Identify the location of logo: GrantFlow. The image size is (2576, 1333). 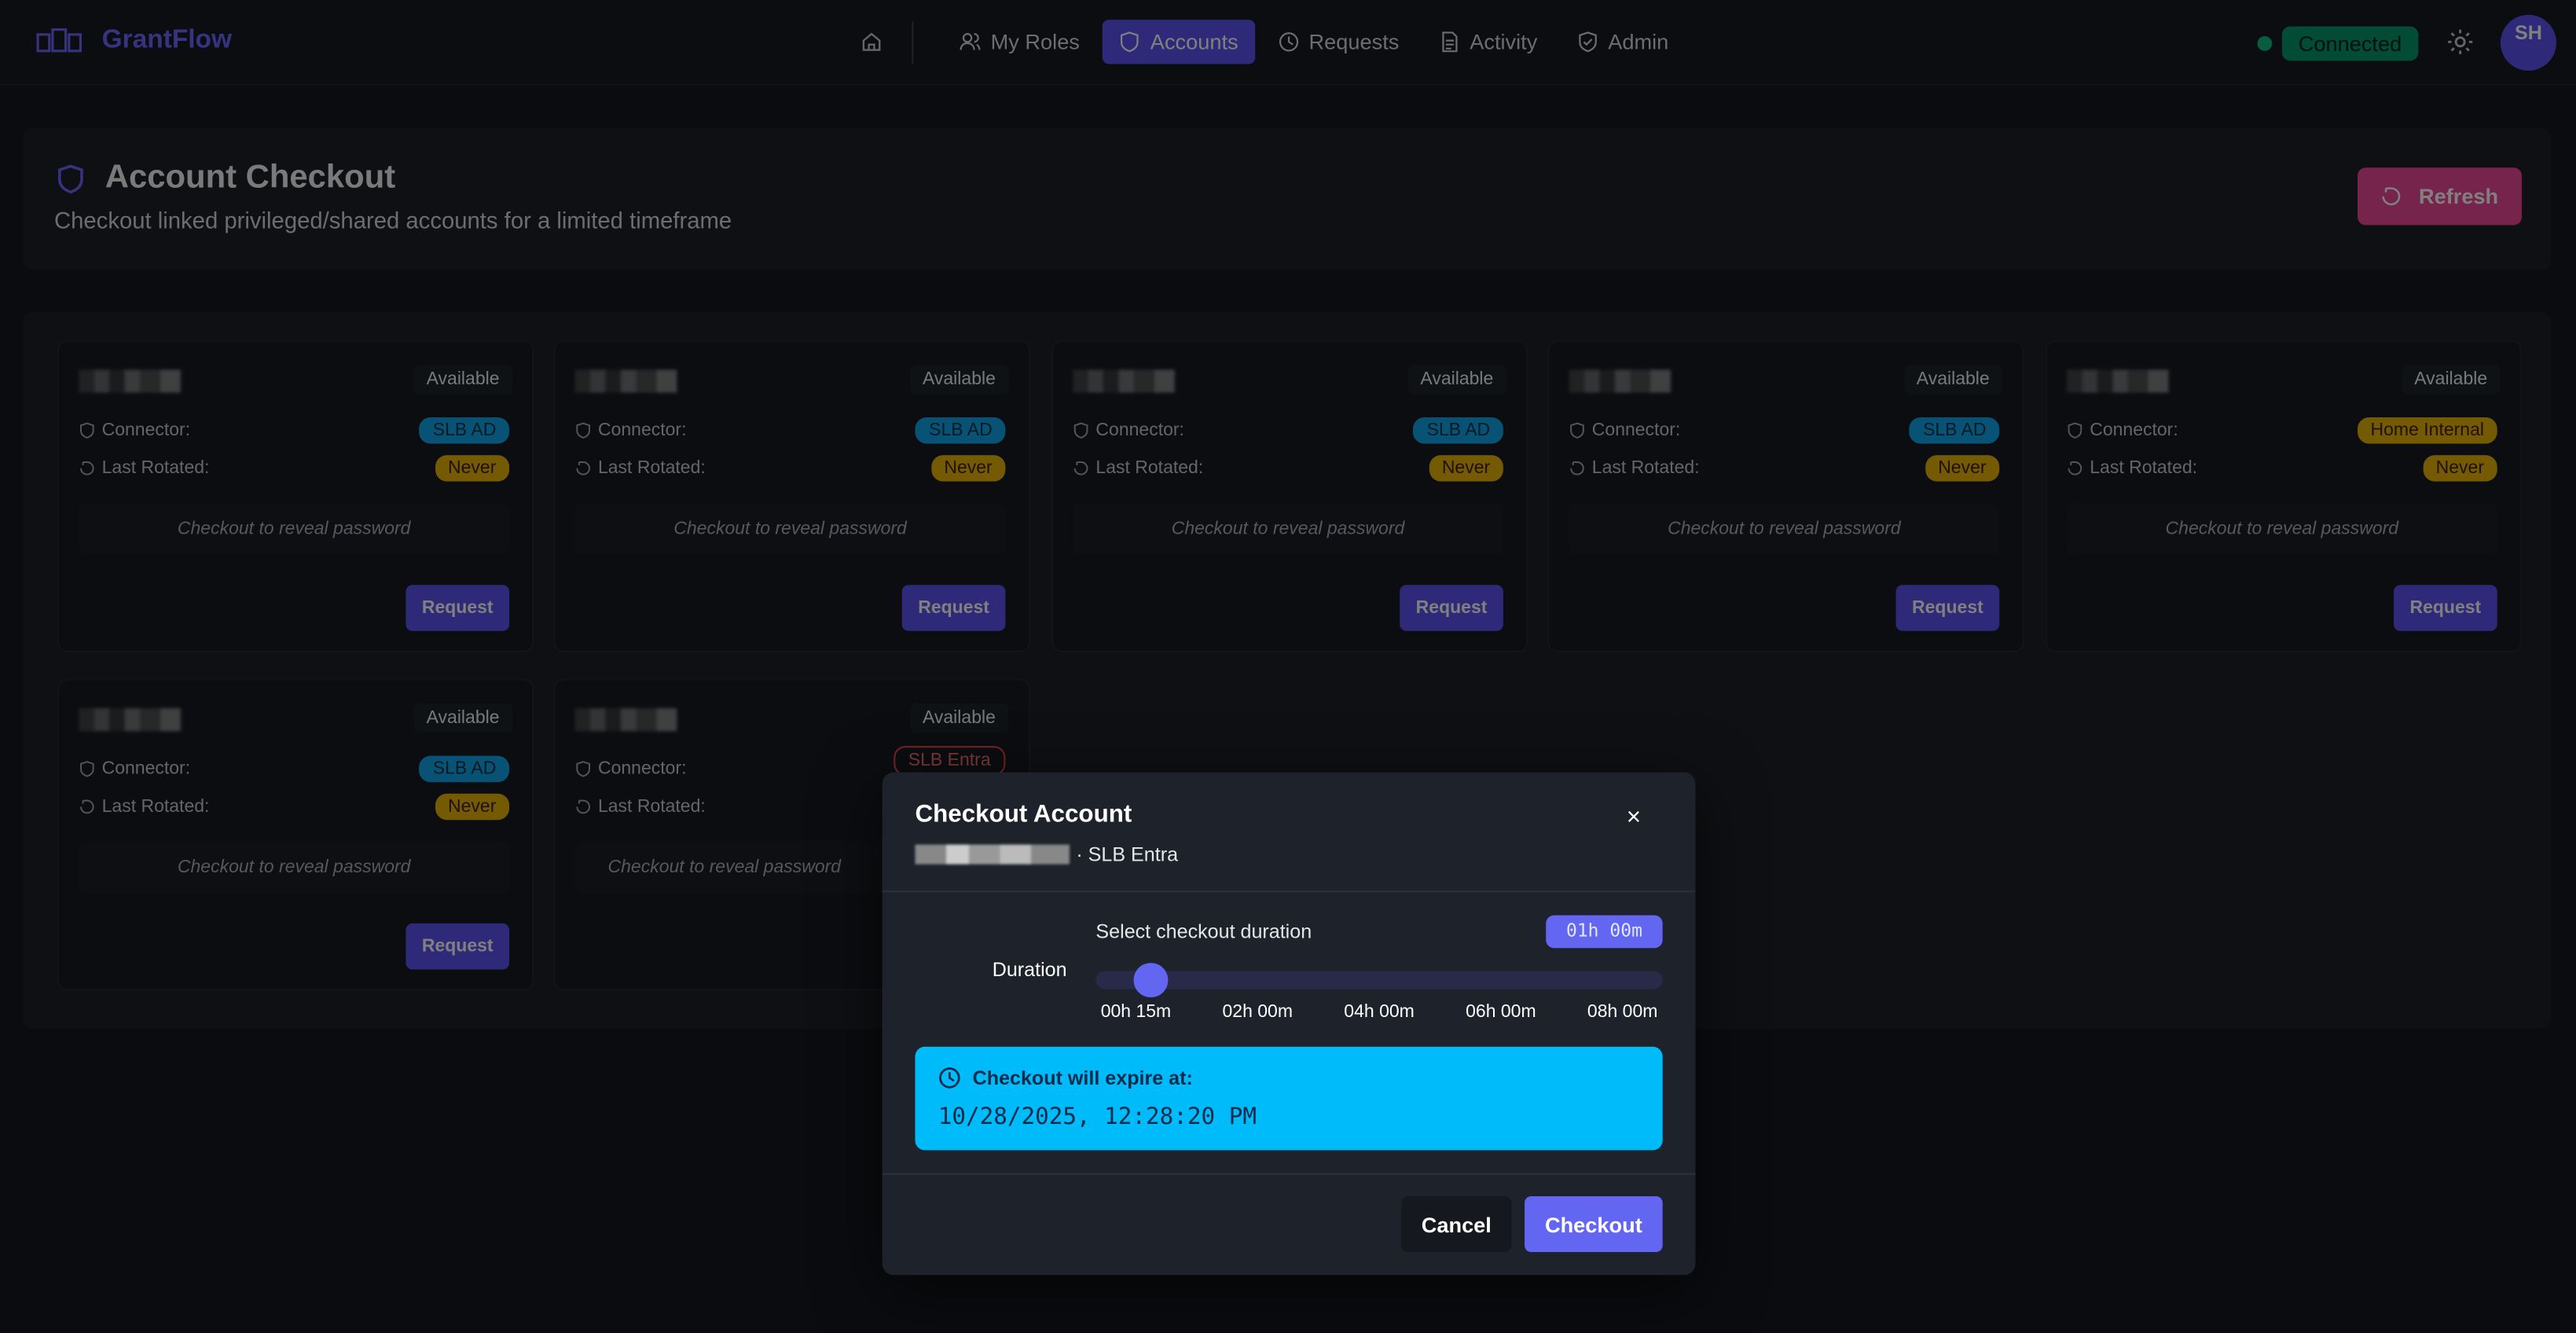
(134, 41).